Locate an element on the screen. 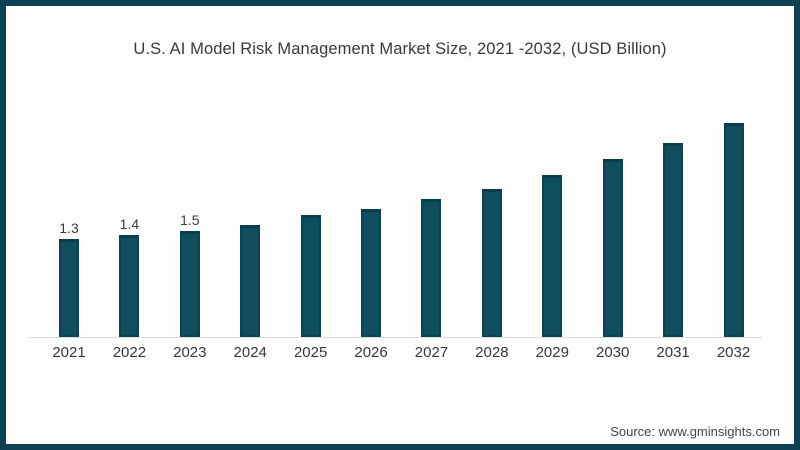  x-axis-label-2028: 2028 is located at coordinates (492, 352).